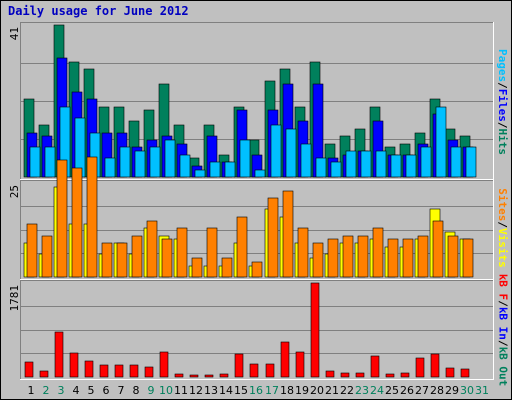 The height and width of the screenshot is (400, 512). Describe the element at coordinates (452, 390) in the screenshot. I see `x-tick-label: 29` at that location.